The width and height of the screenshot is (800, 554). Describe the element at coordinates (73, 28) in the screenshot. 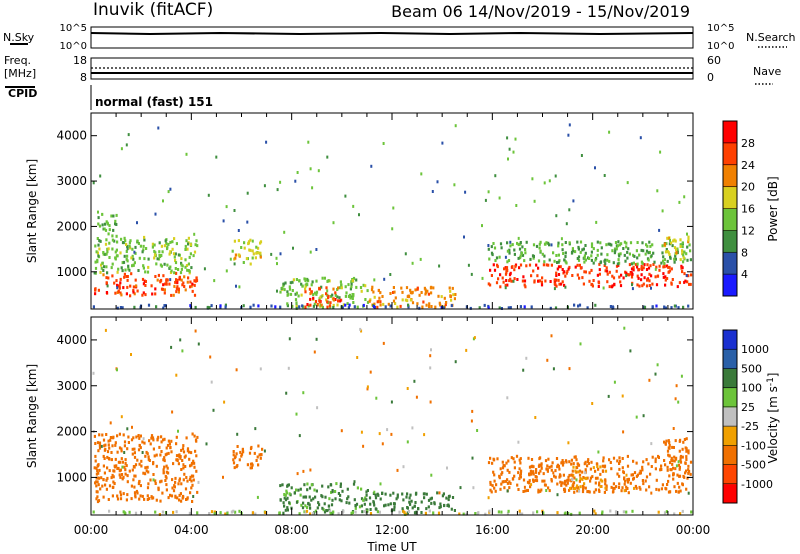

I see `nsky-left-top: 10^5` at that location.